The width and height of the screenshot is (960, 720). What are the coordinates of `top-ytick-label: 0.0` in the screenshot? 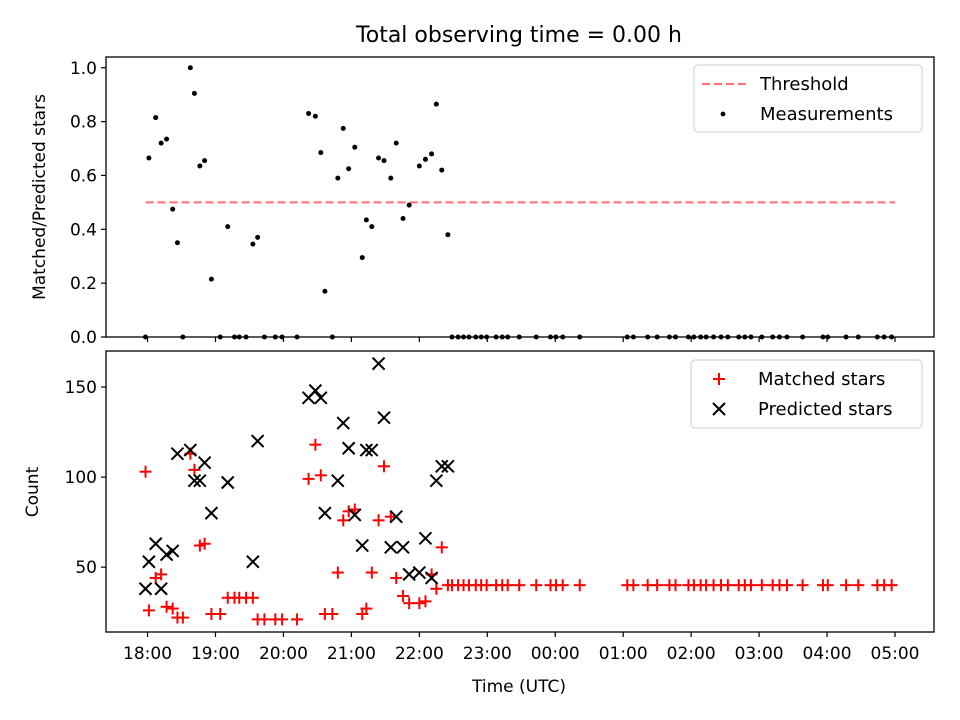 It's located at (83, 338).